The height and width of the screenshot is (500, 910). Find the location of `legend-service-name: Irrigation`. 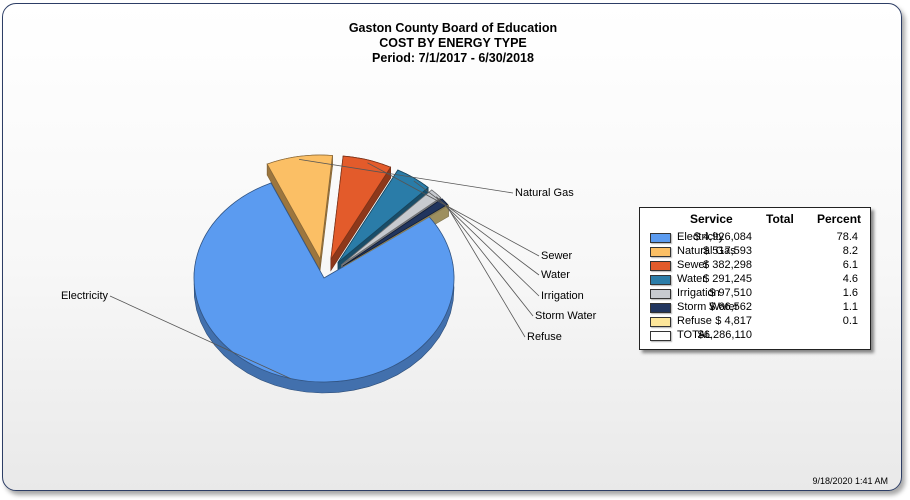

legend-service-name: Irrigation is located at coordinates (698, 293).